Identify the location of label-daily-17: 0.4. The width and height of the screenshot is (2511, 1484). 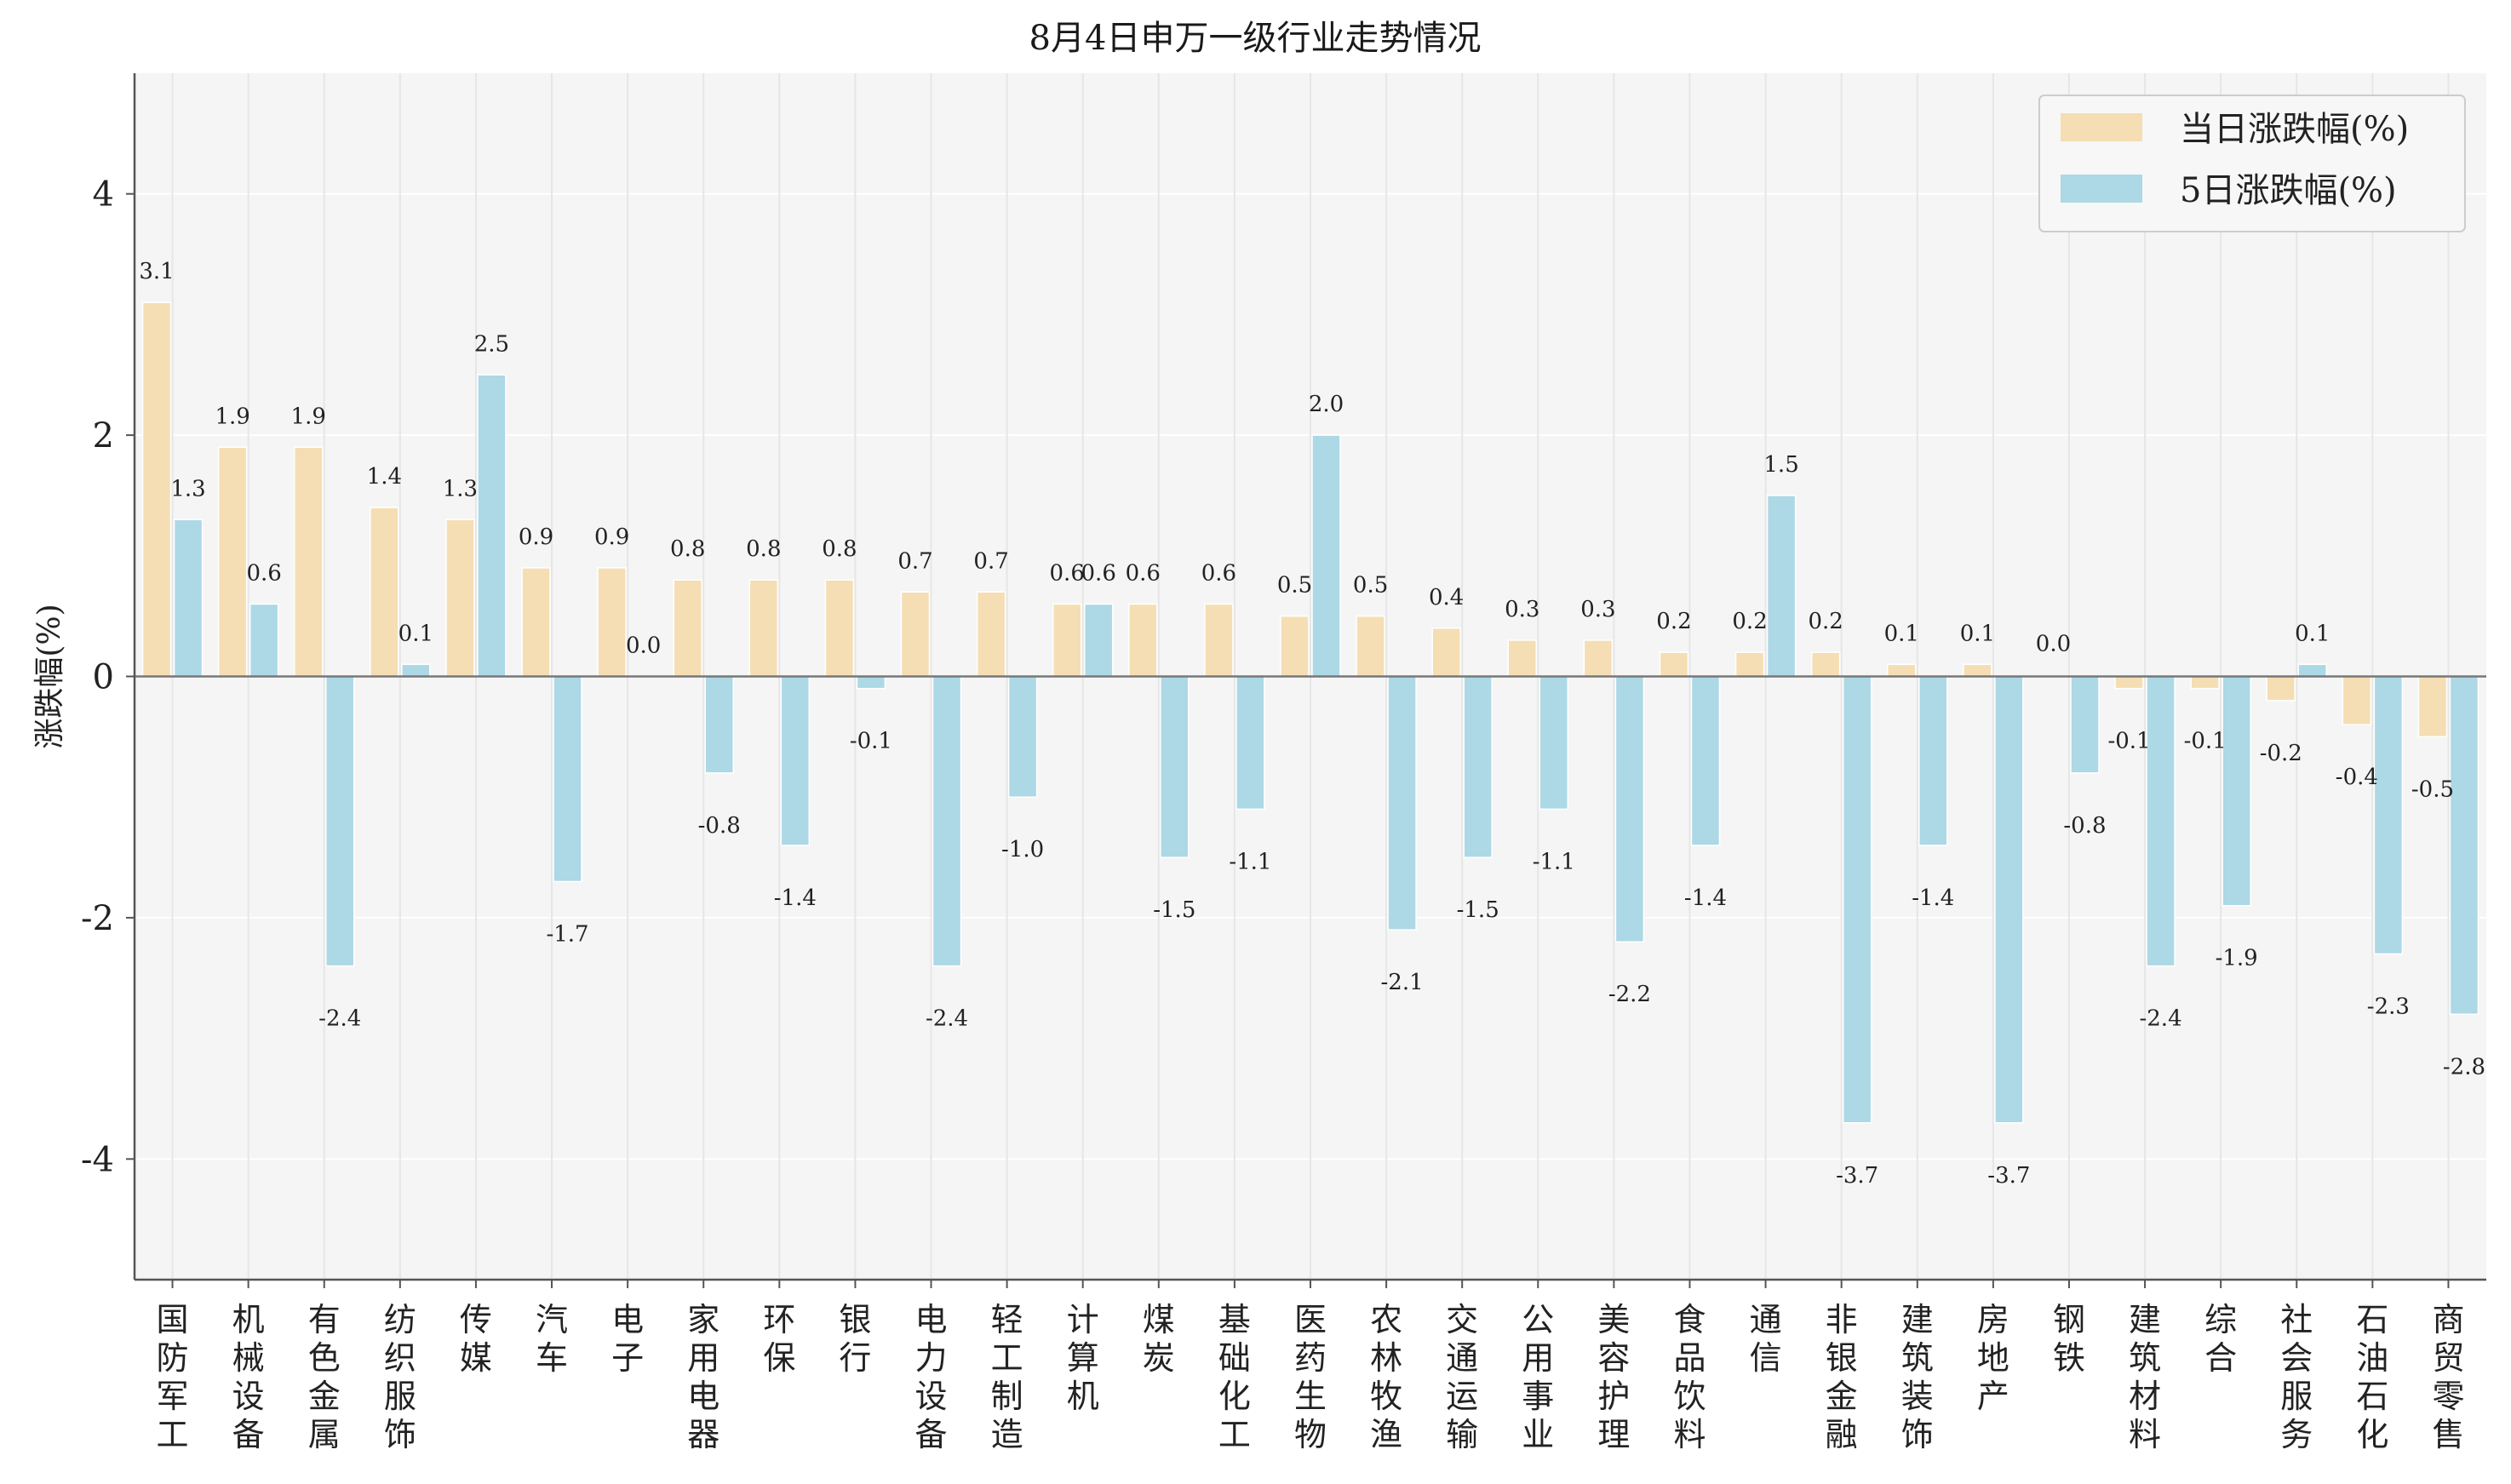
(1446, 597).